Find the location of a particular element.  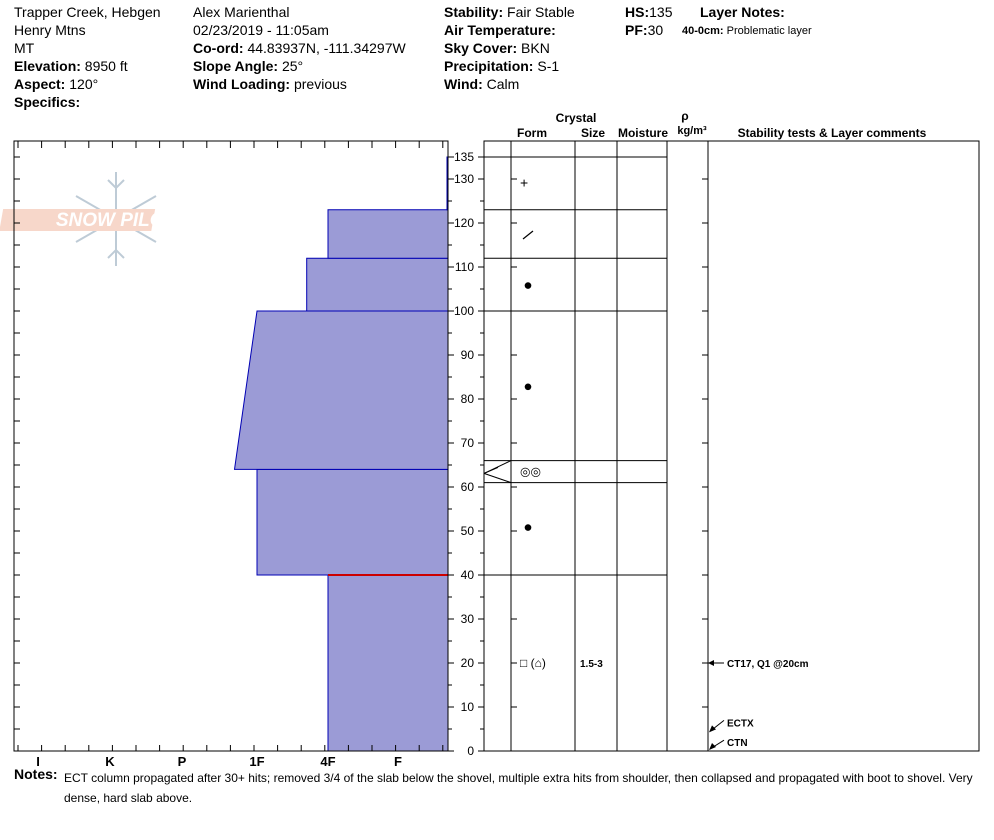

grain-form-6: □ (⌂) is located at coordinates (533, 663).